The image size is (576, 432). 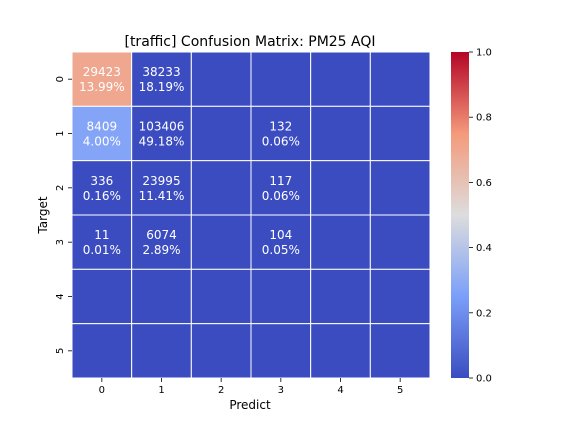 What do you see at coordinates (250, 405) in the screenshot?
I see `x-axis-label: Predict` at bounding box center [250, 405].